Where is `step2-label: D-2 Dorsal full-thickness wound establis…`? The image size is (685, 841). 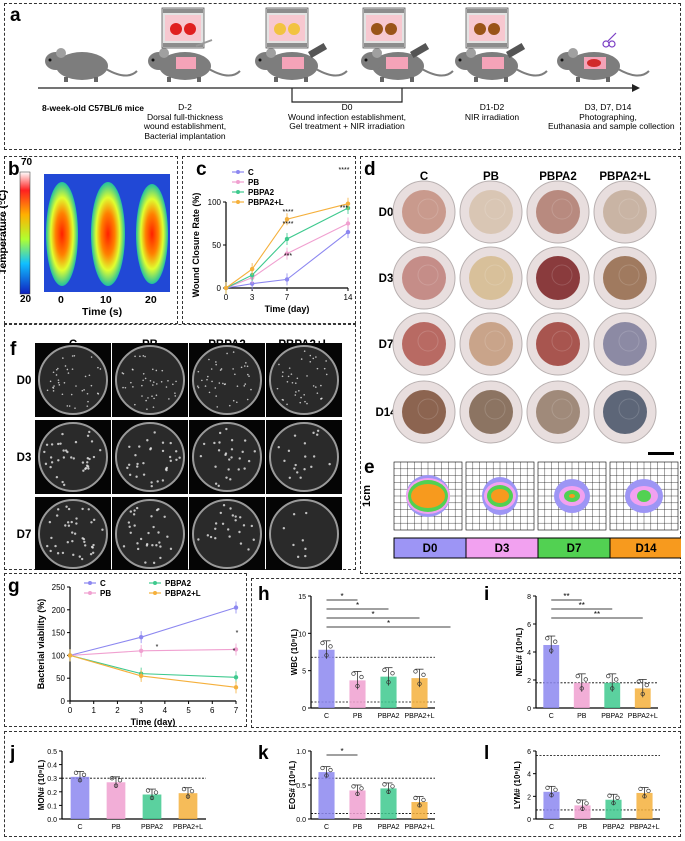
step2-label: D-2 Dorsal full-thickness wound establis… is located at coordinates (185, 121).